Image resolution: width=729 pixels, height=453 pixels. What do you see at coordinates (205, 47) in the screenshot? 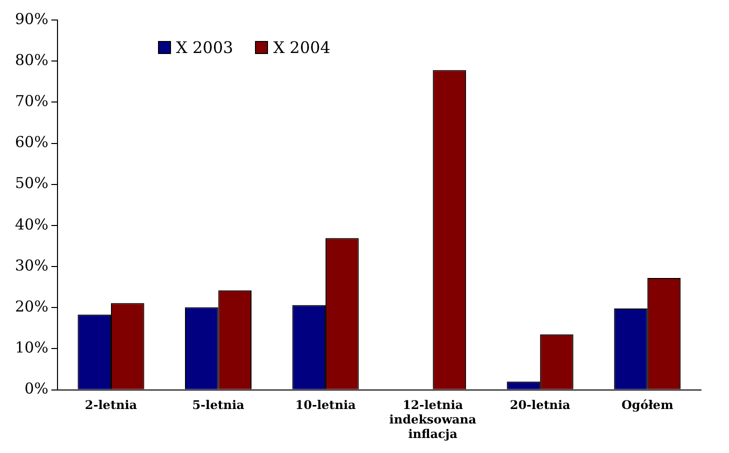
I see `legend-label: X 2003` at bounding box center [205, 47].